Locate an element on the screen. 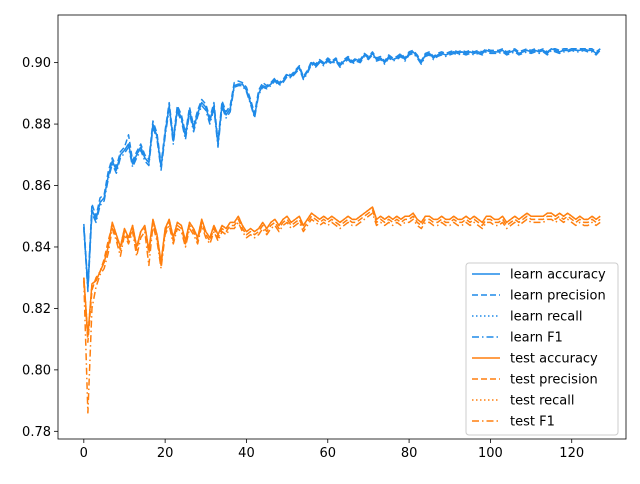 This screenshot has width=640, height=484. legend-label-test-accuracy: test accuracy is located at coordinates (554, 359).